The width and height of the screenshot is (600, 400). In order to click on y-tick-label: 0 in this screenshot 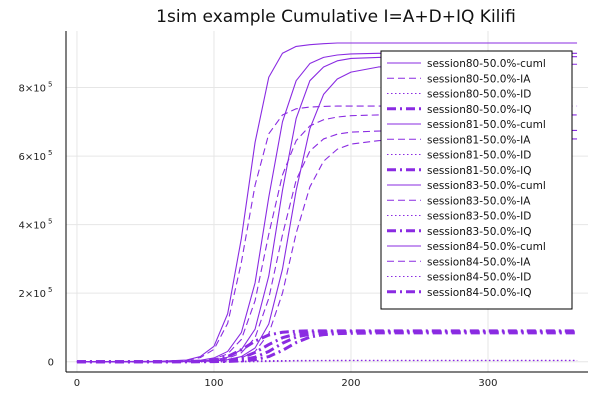, I will do `click(51, 363)`.